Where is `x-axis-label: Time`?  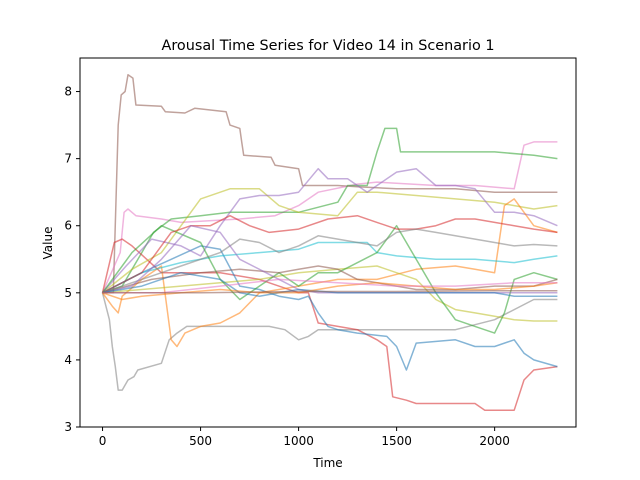 x-axis-label: Time is located at coordinates (327, 463).